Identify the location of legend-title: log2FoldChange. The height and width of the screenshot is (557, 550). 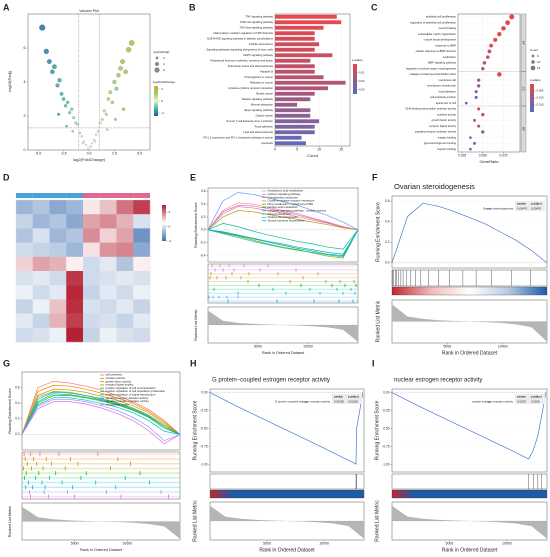
(164, 82).